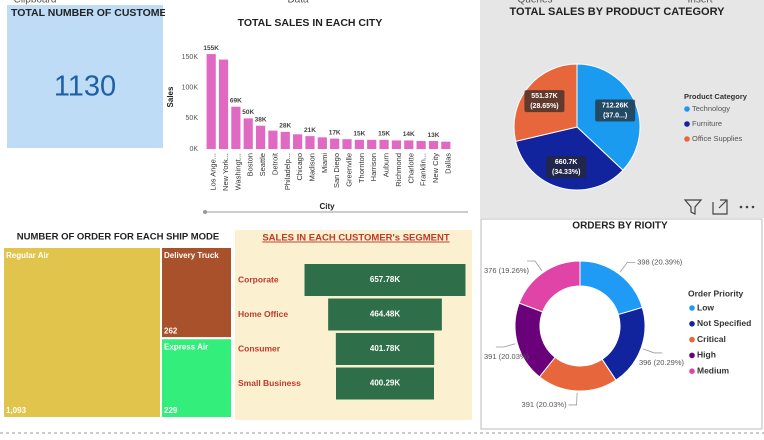 This screenshot has height=440, width=764. I want to click on chart-title: NUMBER OF ORDER FOR EACH SHIP MODE, so click(118, 237).